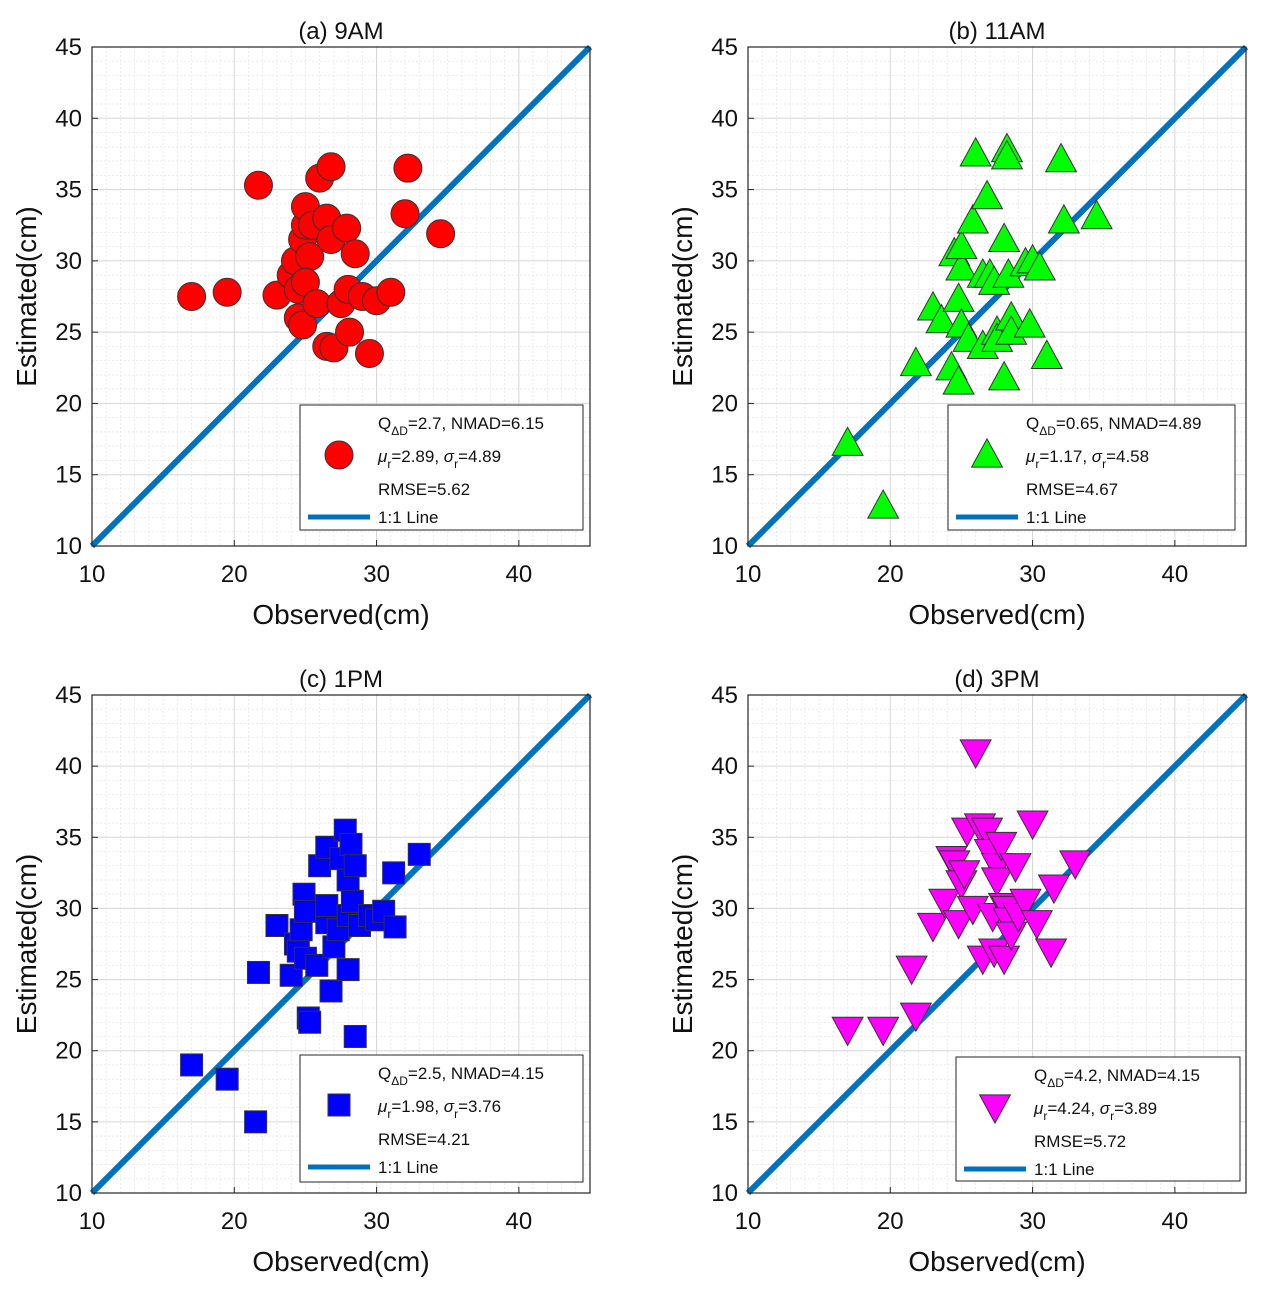 The width and height of the screenshot is (1272, 1294). What do you see at coordinates (68, 47) in the screenshot?
I see `y-tick-label: 45` at bounding box center [68, 47].